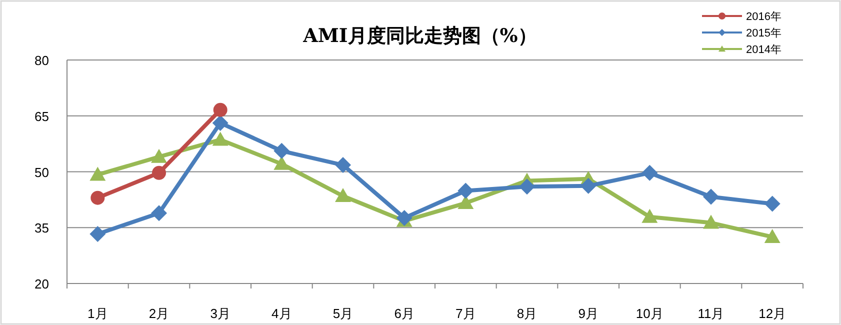  I want to click on x-tick-label: 11月, so click(711, 313).